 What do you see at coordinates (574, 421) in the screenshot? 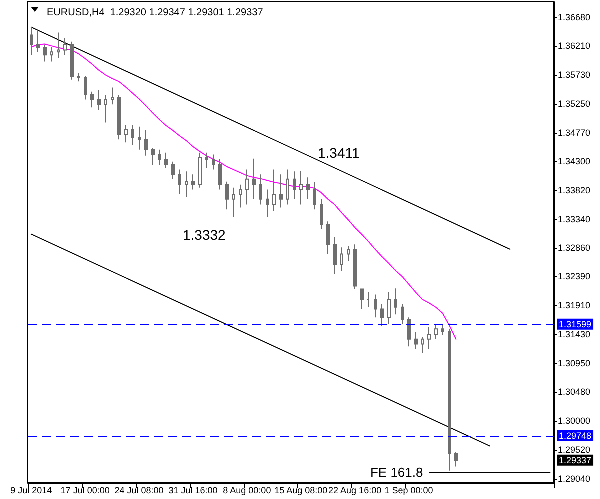
I see `y-tick-label: 1.30000` at bounding box center [574, 421].